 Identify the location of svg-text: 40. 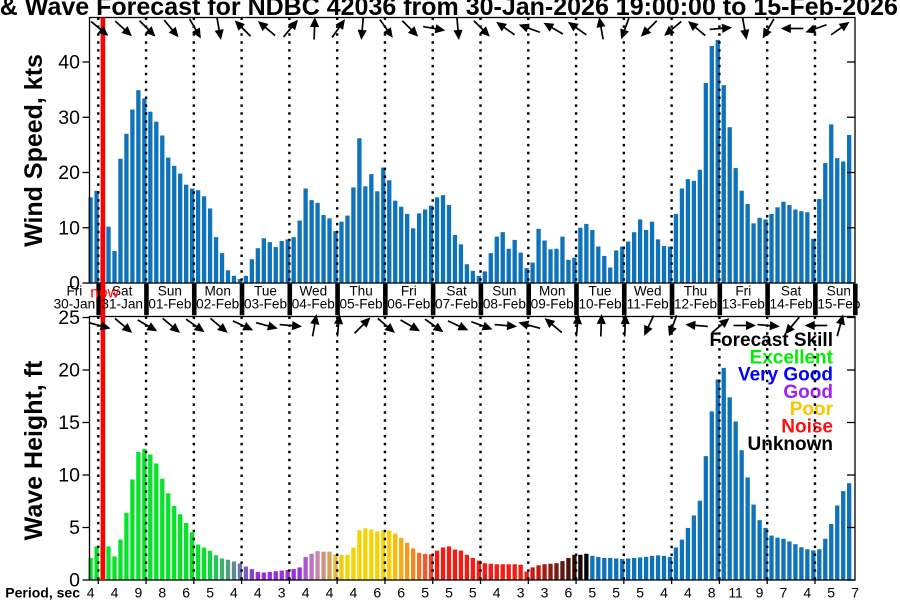
(69, 63).